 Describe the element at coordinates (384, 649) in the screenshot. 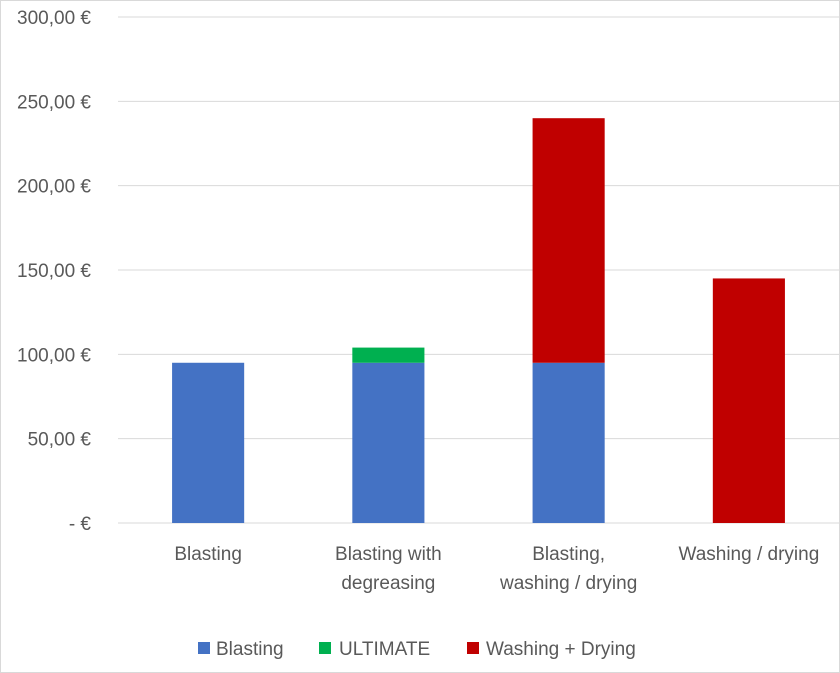

I see `legend-label: ULTIMATE` at that location.